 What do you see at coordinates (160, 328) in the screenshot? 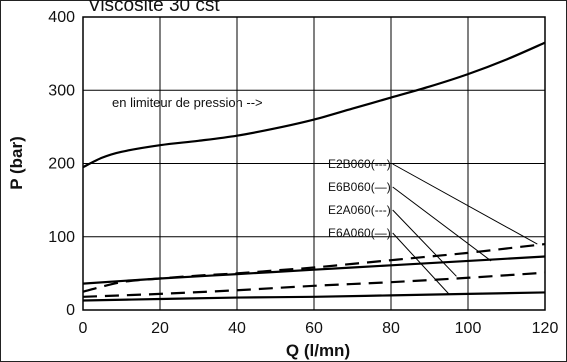
I see `x-tick-label: 20` at bounding box center [160, 328].